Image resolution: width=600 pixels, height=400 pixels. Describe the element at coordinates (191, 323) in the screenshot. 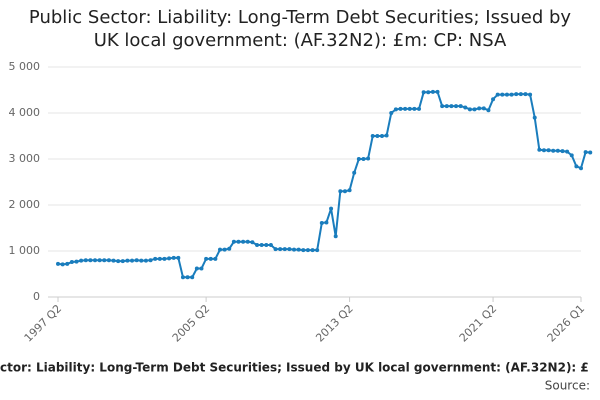

I see `x-tick-label: 2005 Q2` at that location.